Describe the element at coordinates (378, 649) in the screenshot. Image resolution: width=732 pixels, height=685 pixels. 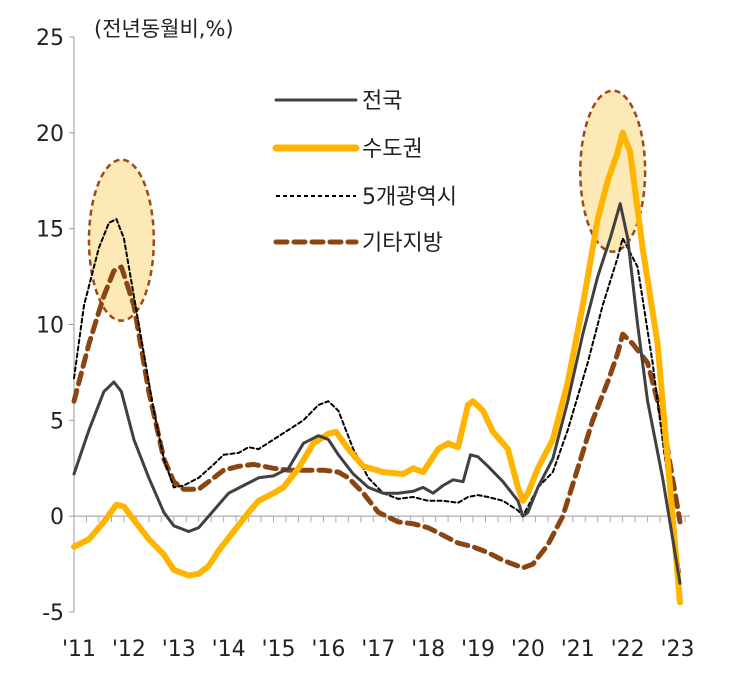
I see `x-tick-label: '17` at that location.